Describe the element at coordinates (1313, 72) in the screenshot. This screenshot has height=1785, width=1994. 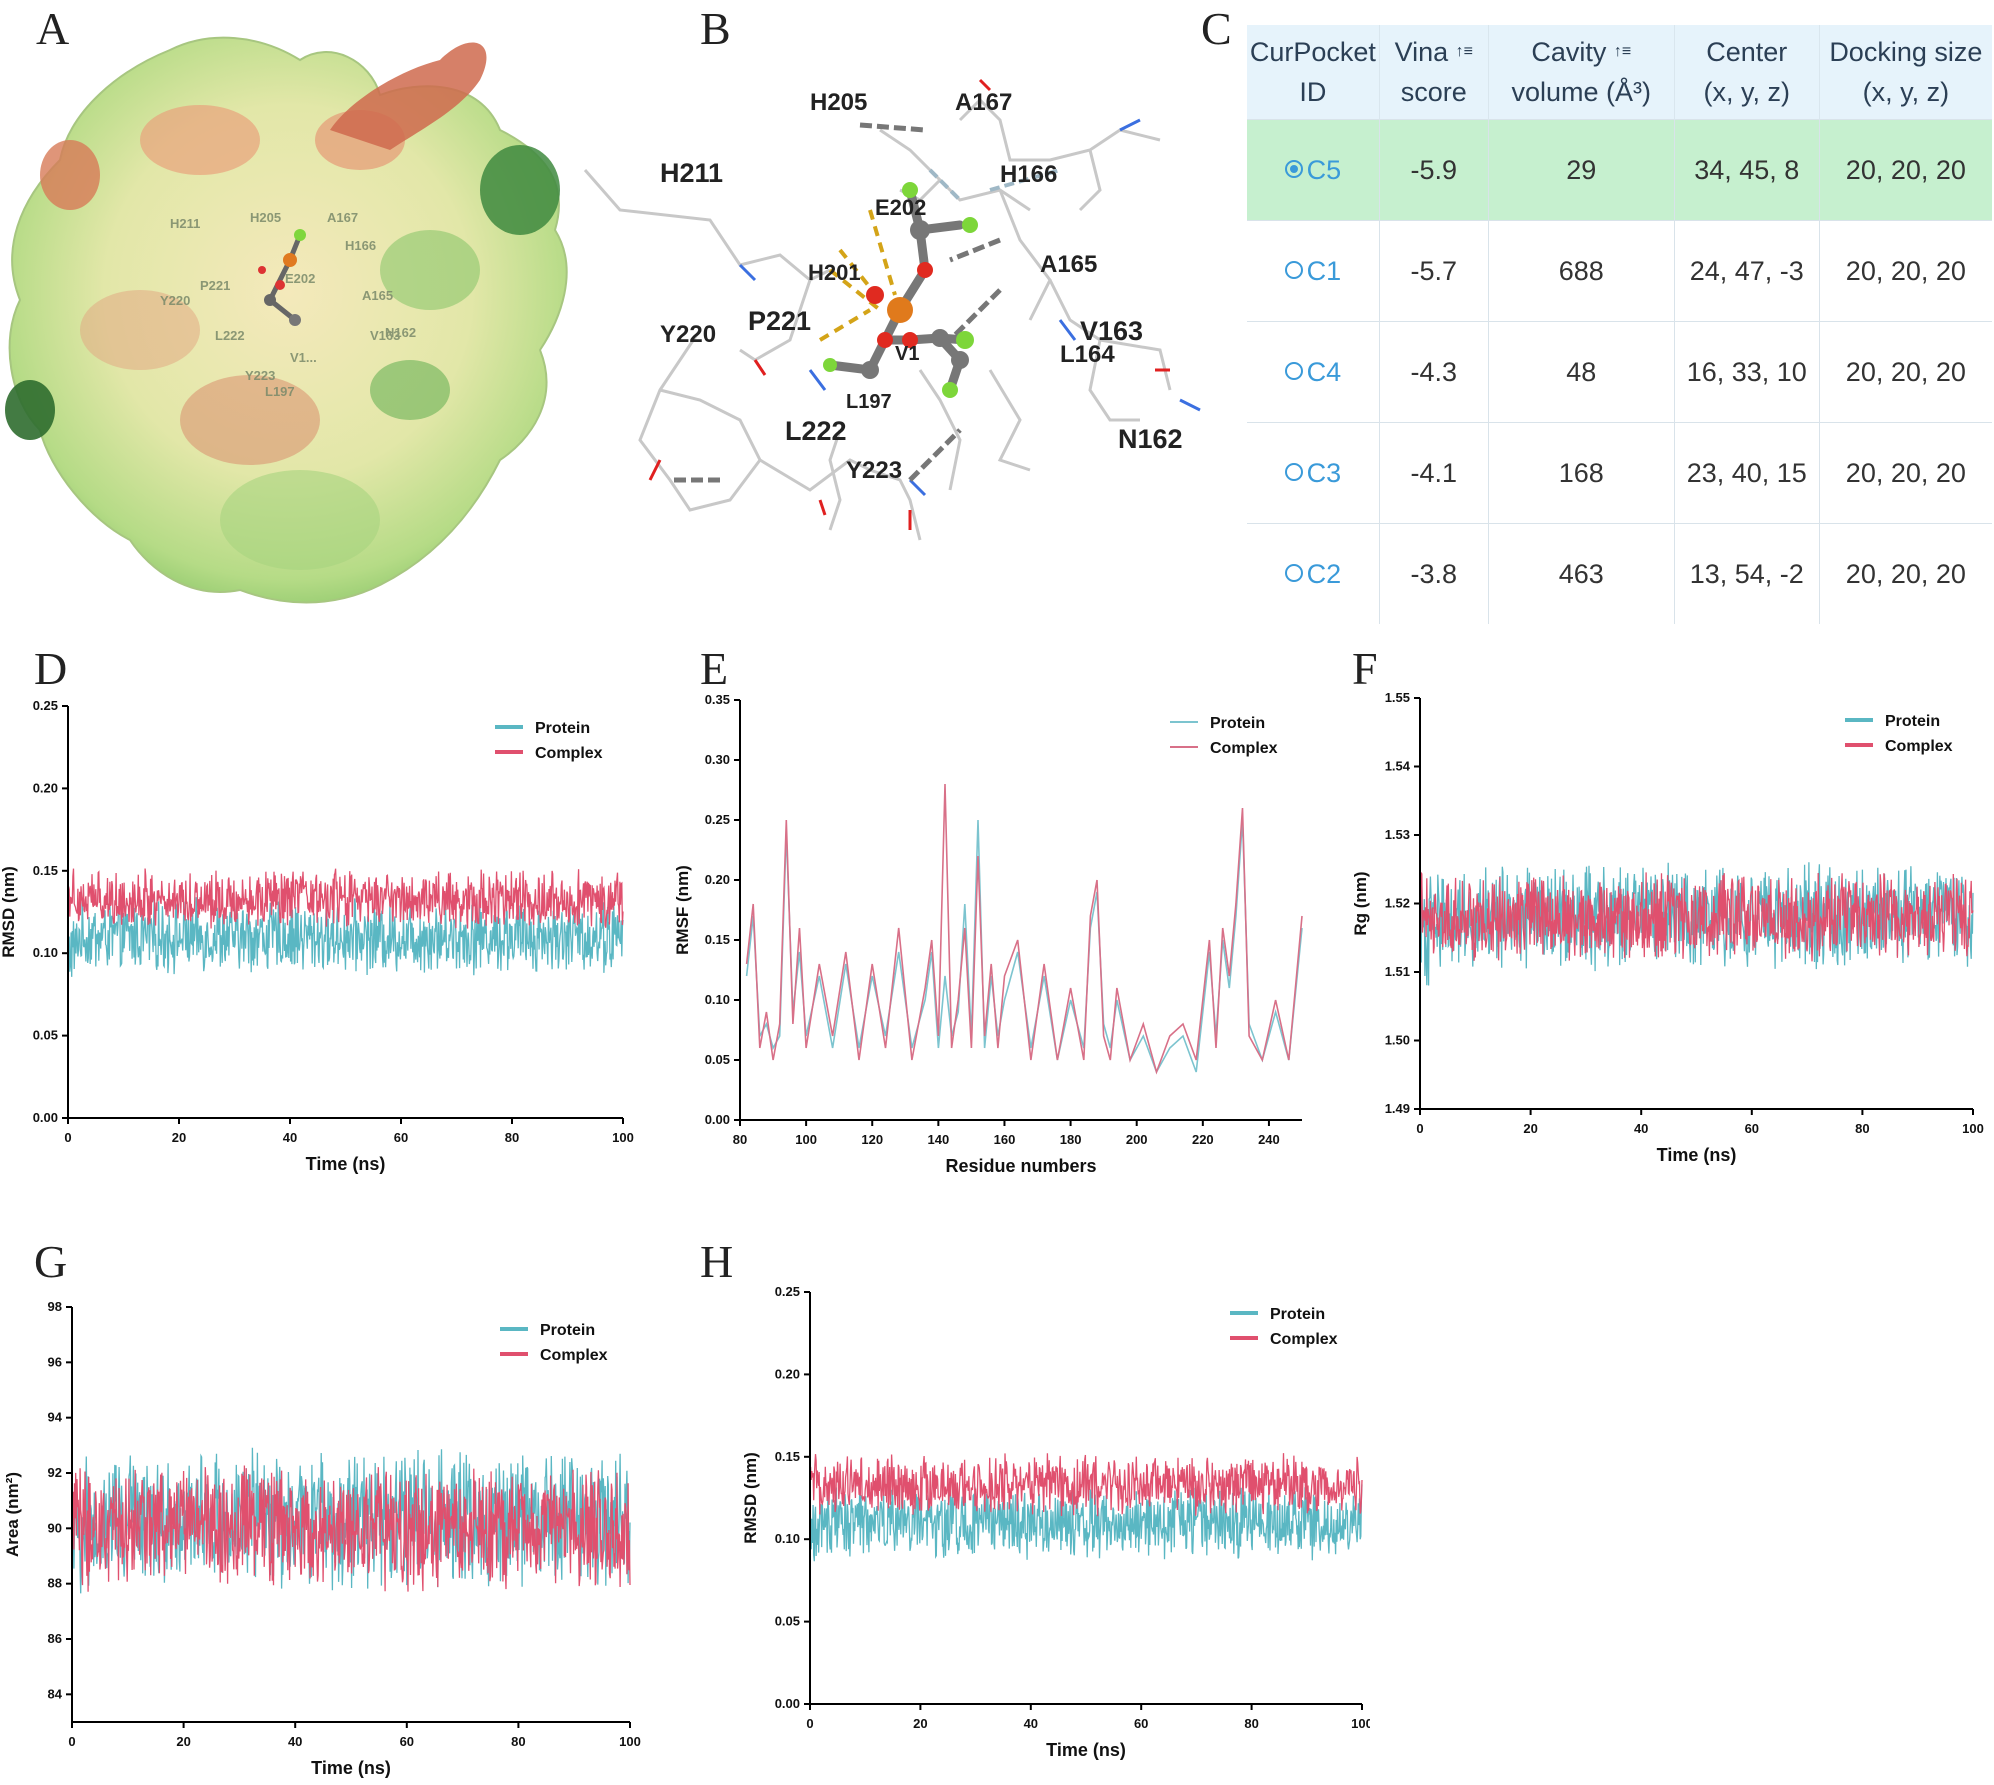
I see `header-curpocket-id: CurPocket ID` at that location.